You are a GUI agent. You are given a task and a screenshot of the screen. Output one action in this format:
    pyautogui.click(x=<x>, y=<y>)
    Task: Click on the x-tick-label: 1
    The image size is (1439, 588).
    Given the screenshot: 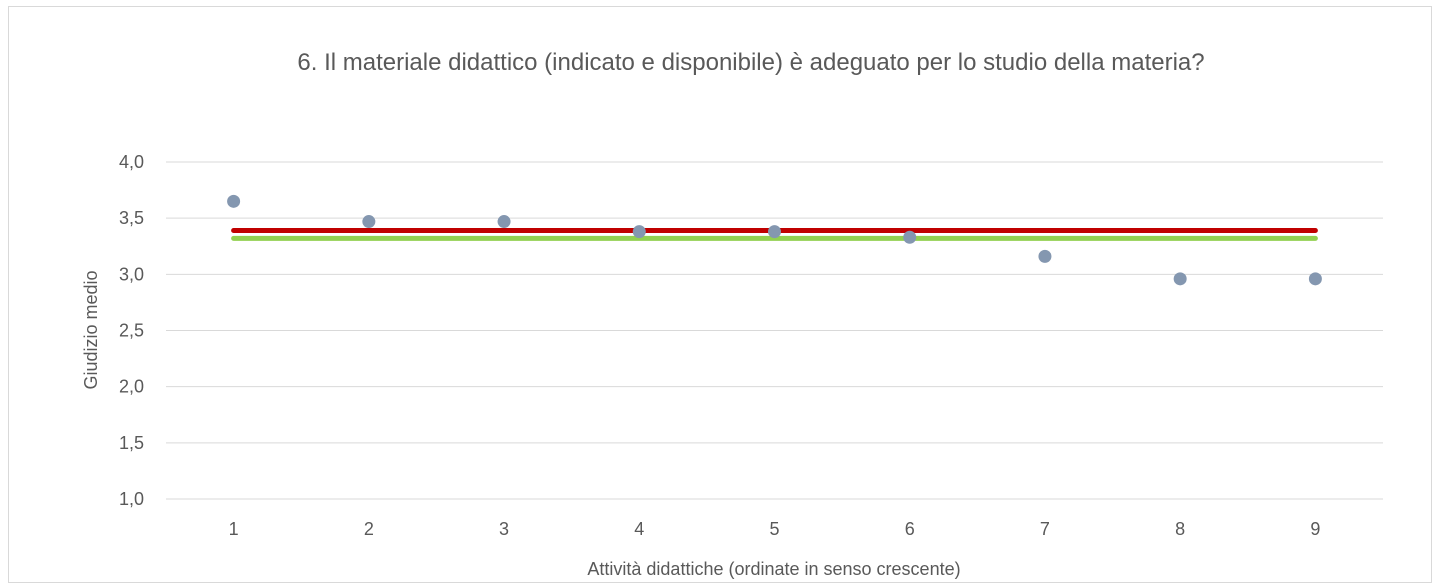 What is the action you would take?
    pyautogui.click(x=234, y=529)
    